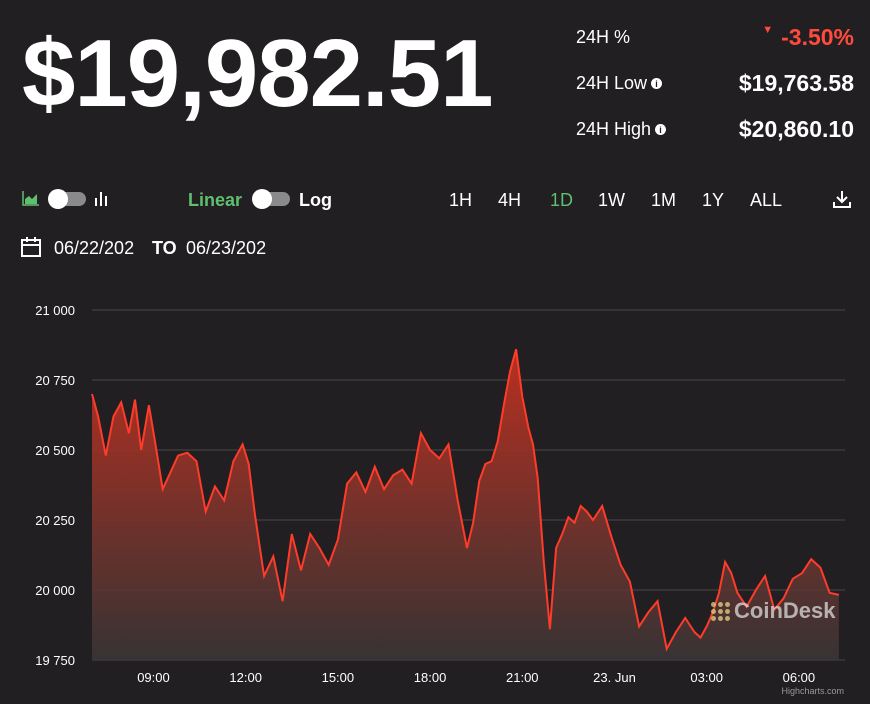  I want to click on y-tick-label: 20 000, so click(55, 590).